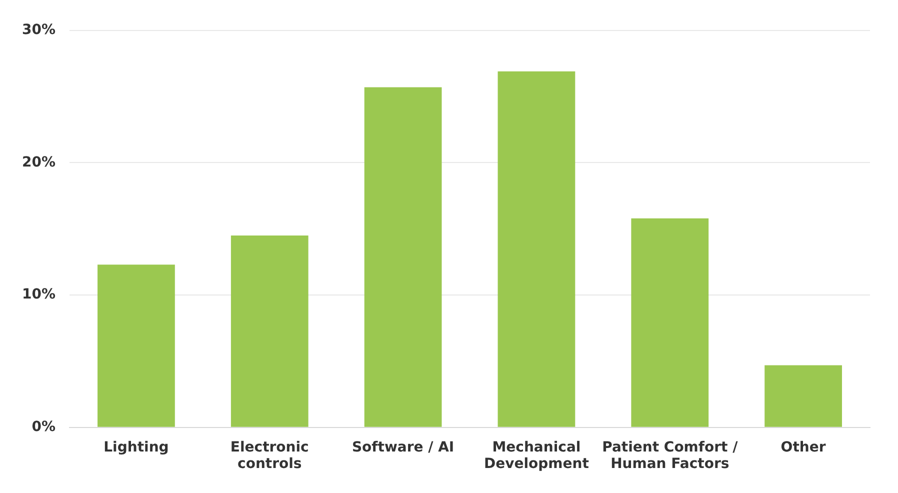 Image resolution: width=898 pixels, height=493 pixels. I want to click on y-tick-label: 10%, so click(39, 294).